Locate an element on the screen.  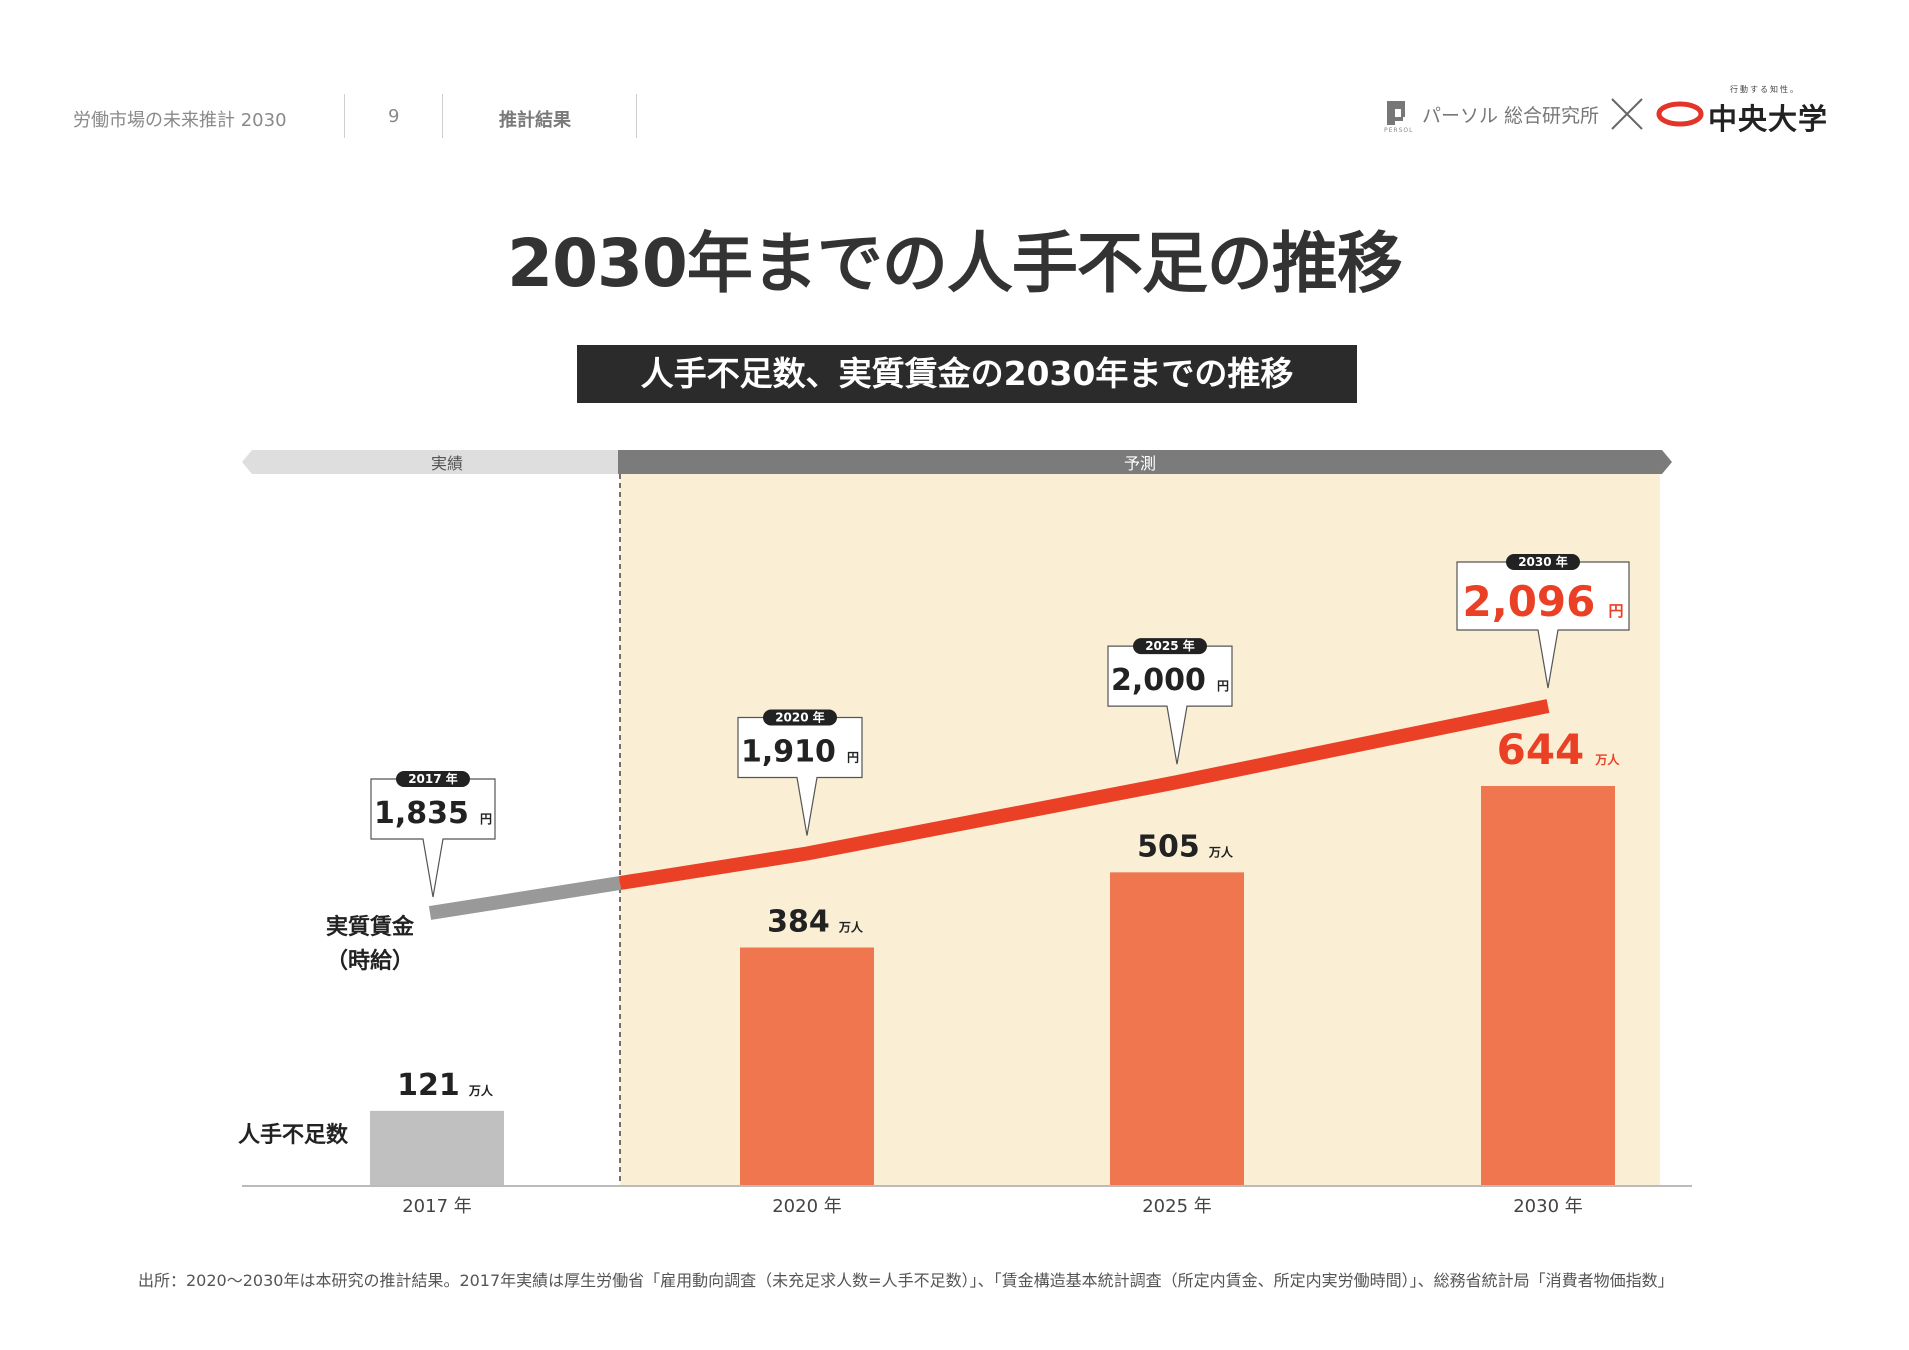
actual-phase-arrow is located at coordinates (430, 462).